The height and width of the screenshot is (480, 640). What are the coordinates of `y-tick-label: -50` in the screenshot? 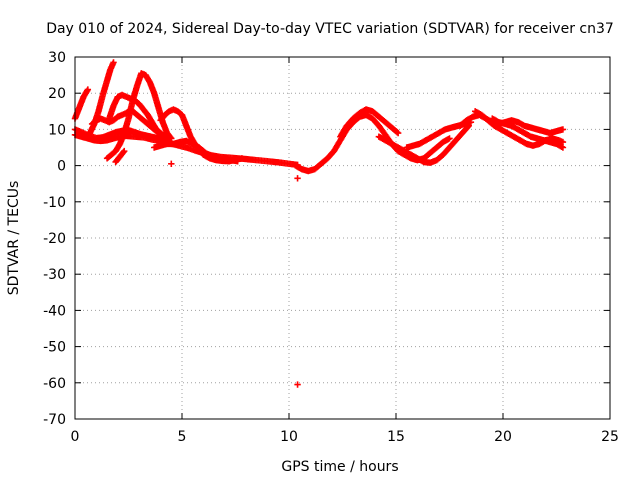 It's located at (54, 348).